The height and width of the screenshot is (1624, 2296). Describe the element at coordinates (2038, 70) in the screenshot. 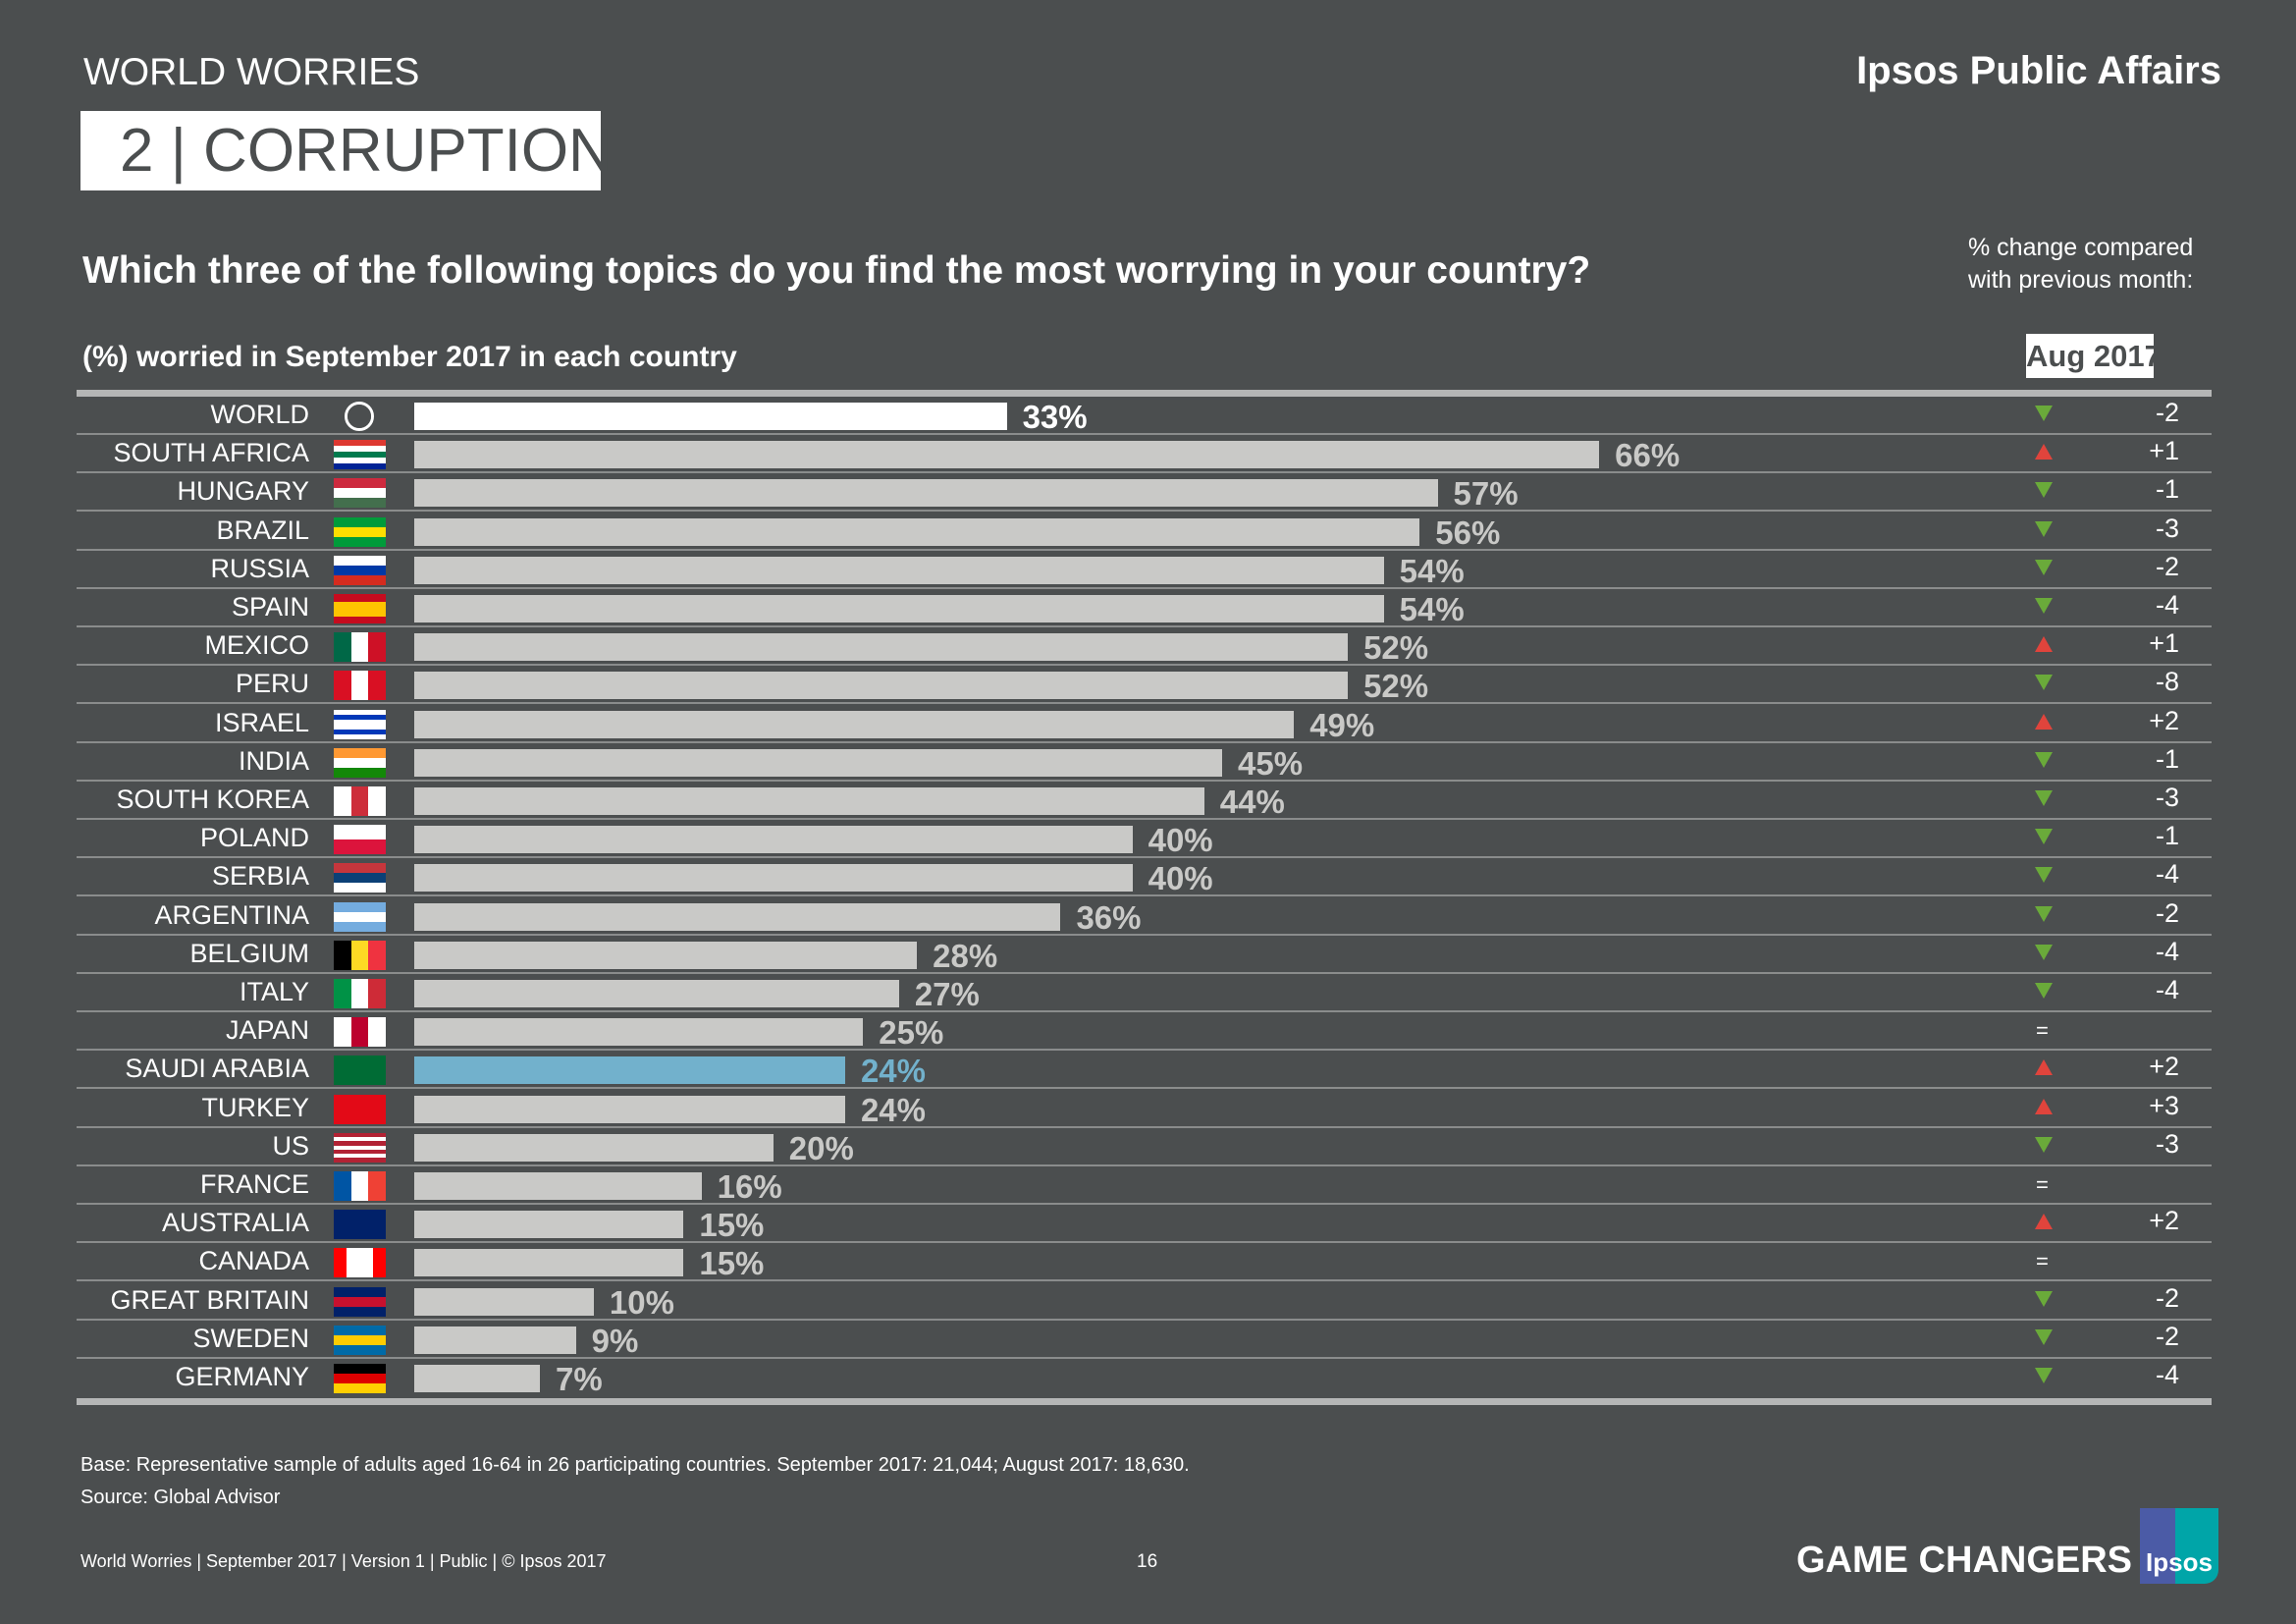

I see `brand-name: Ipsos Public Affairs` at that location.